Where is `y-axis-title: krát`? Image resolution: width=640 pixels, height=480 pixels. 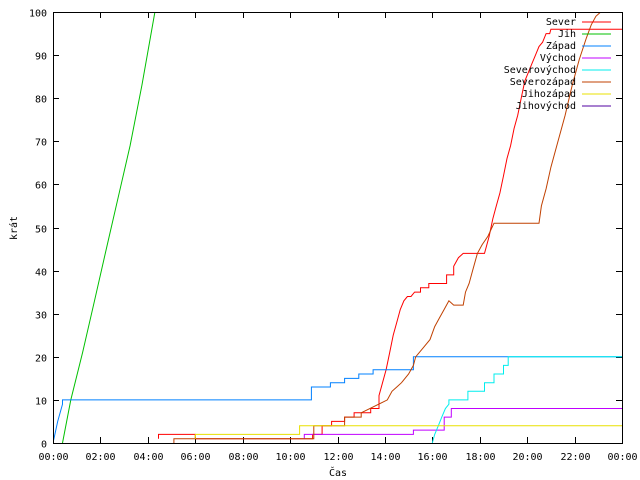
y-axis-title: krát is located at coordinates (14, 228).